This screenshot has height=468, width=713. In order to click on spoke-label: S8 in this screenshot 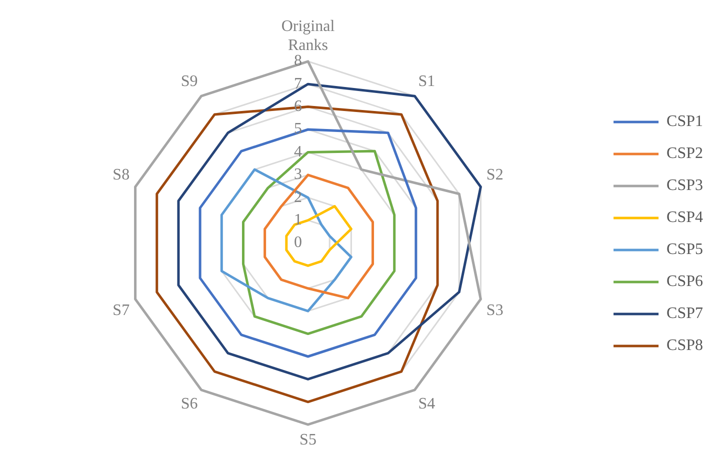, I will do `click(121, 175)`.